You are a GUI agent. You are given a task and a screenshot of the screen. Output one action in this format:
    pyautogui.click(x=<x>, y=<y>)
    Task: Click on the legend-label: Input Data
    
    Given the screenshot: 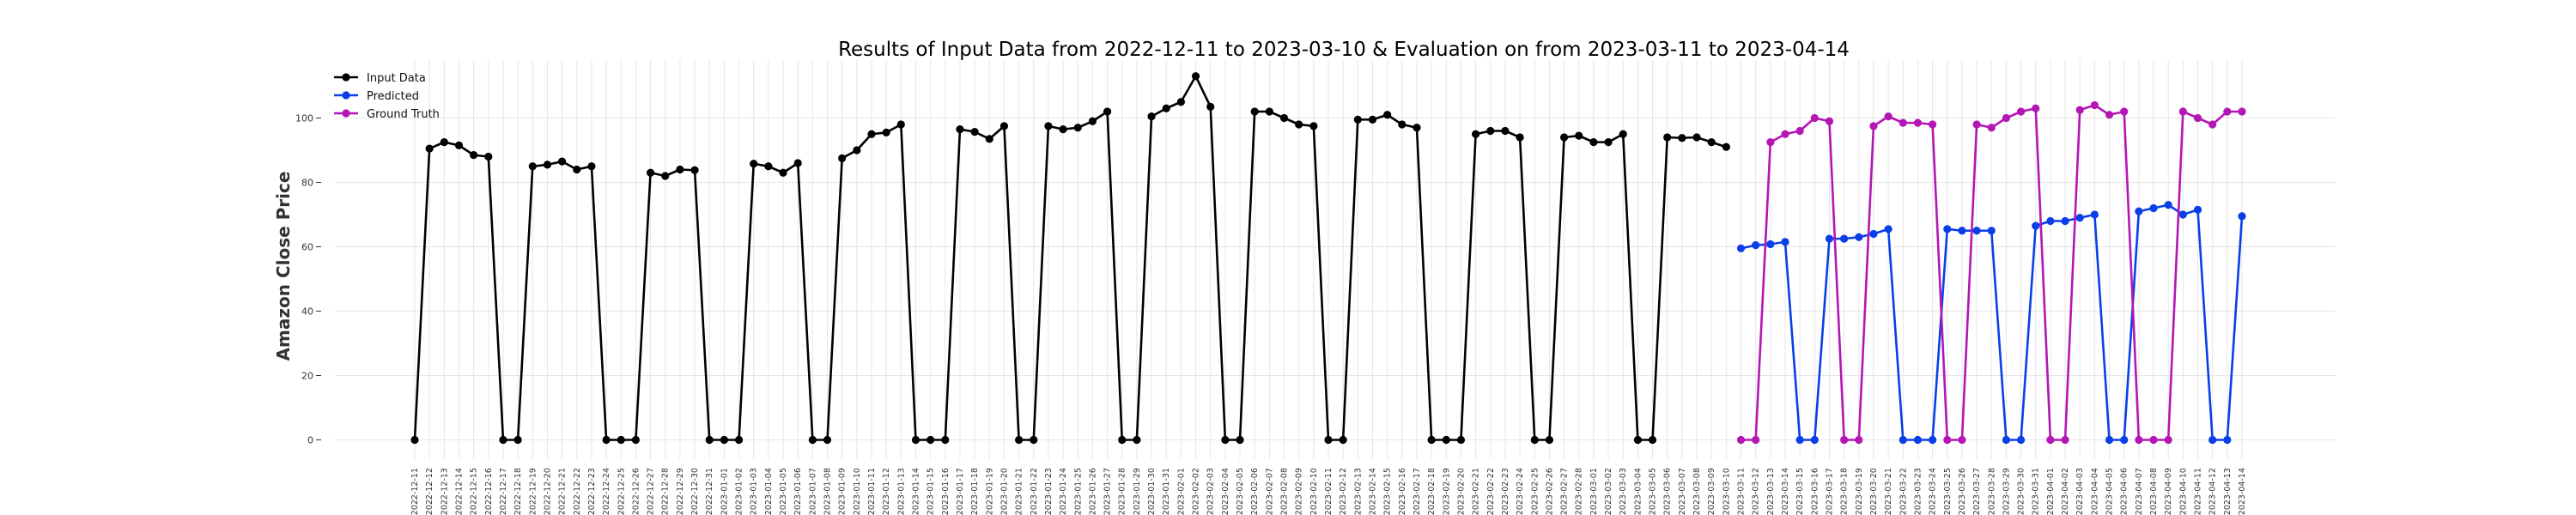 What is the action you would take?
    pyautogui.click(x=397, y=78)
    